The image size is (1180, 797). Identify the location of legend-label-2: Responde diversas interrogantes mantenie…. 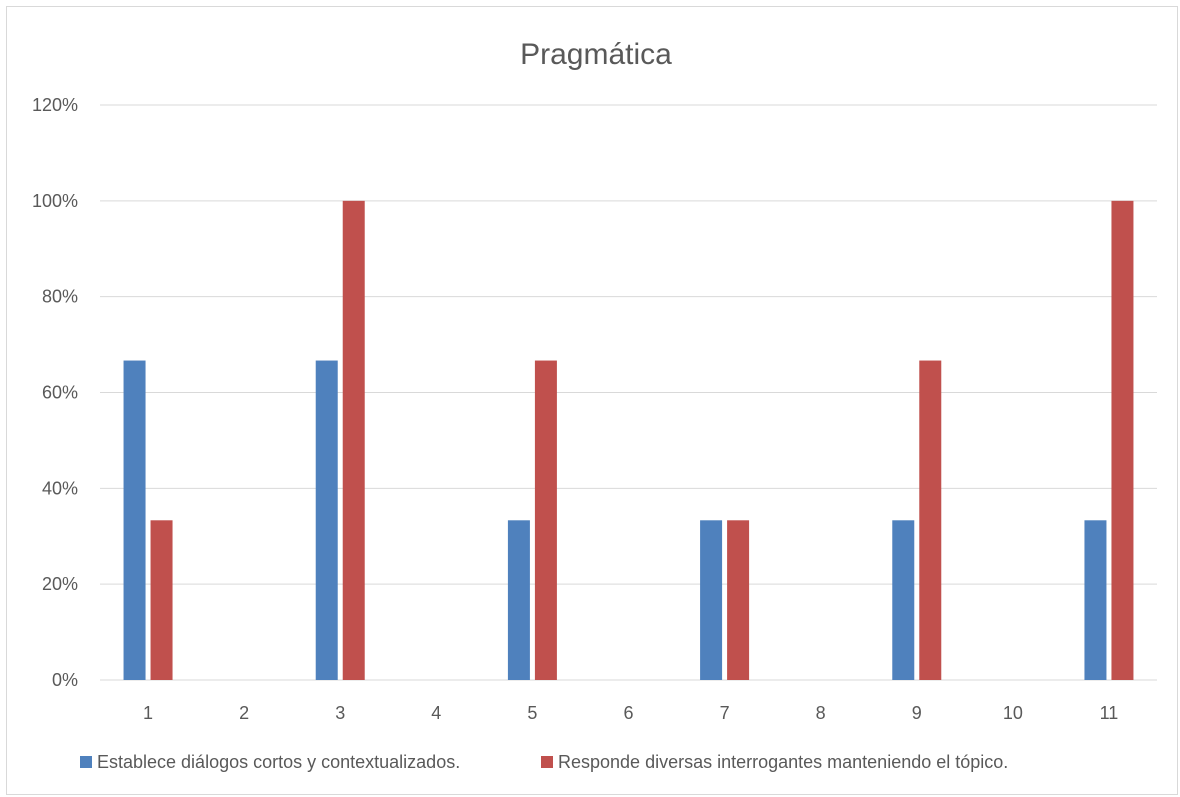
(783, 762).